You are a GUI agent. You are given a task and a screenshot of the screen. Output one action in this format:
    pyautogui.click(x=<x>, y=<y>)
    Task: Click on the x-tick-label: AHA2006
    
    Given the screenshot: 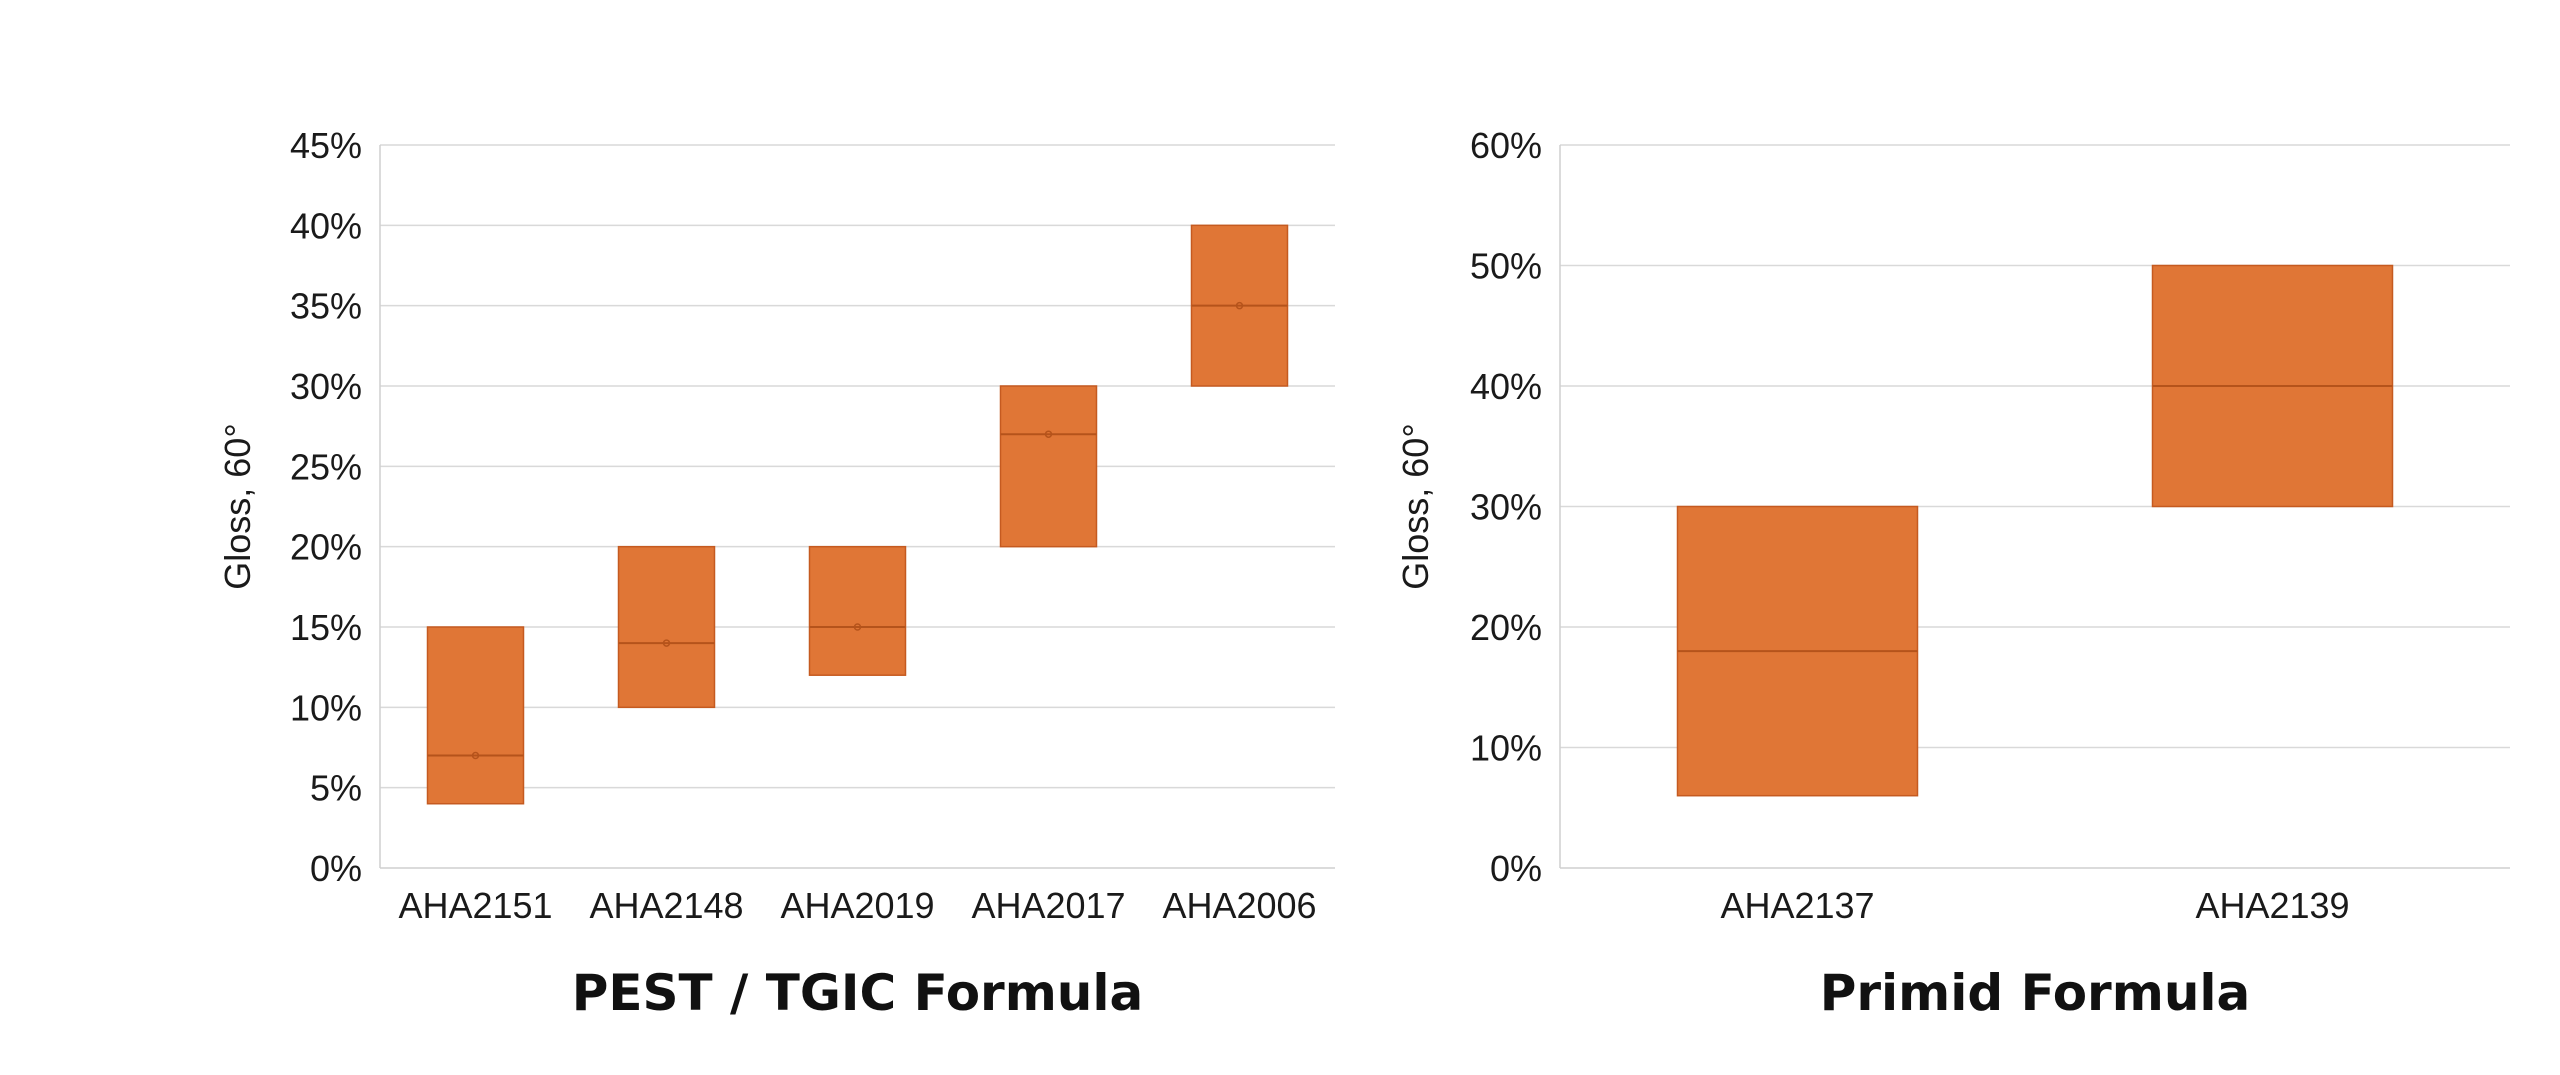 What is the action you would take?
    pyautogui.click(x=1239, y=905)
    